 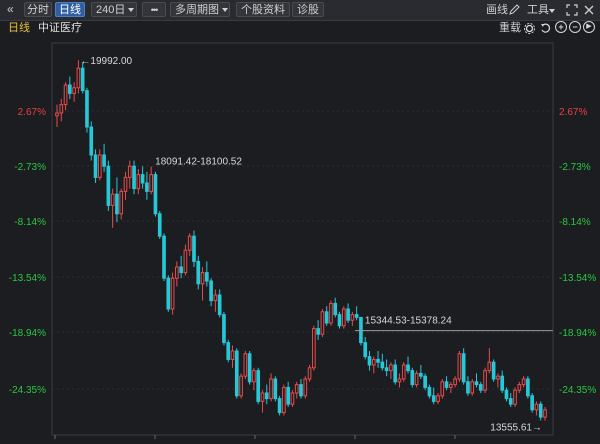 What do you see at coordinates (577, 333) in the screenshot?
I see `right-tick-label: -18.94%` at bounding box center [577, 333].